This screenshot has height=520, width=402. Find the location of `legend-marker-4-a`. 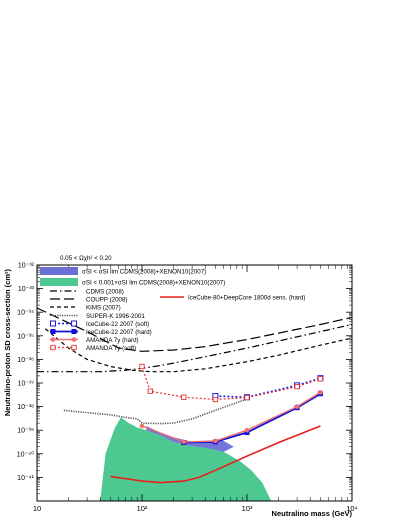

legend-marker-4-a is located at coordinates (53, 323).